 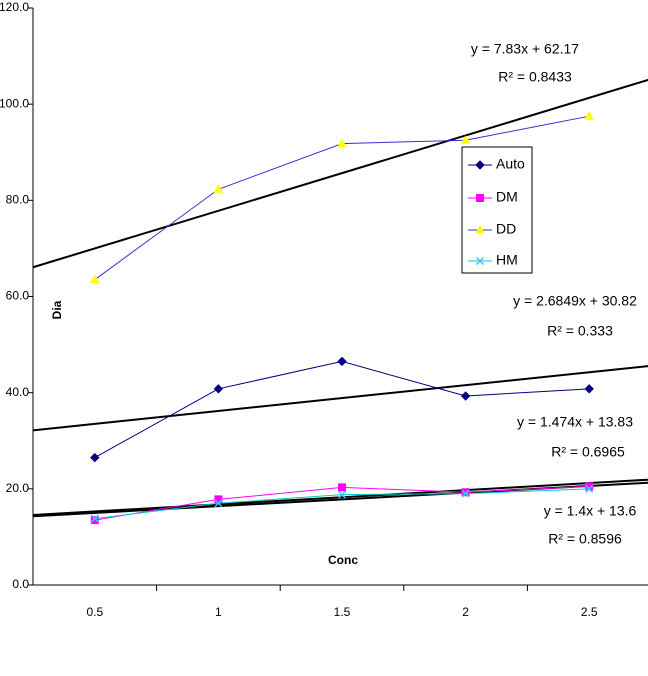 What do you see at coordinates (507, 260) in the screenshot?
I see `legend-label: HM` at bounding box center [507, 260].